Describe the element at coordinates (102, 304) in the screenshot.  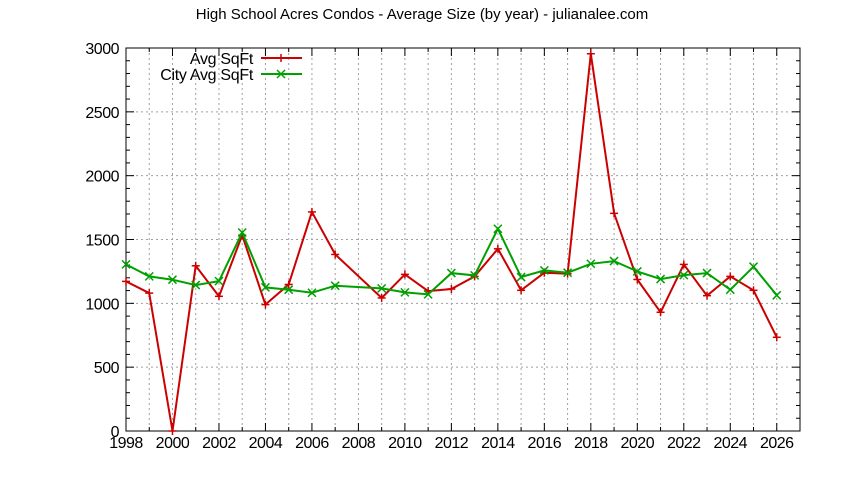
I see `y-tick-label: 1000` at that location.